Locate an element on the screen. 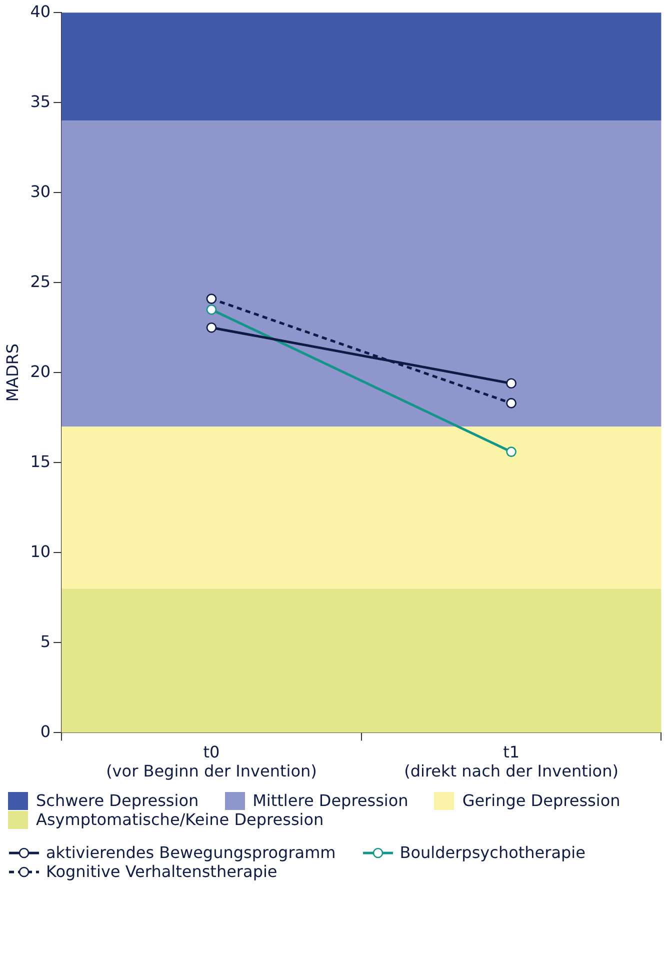  y-tick-label: 0 is located at coordinates (45, 731).